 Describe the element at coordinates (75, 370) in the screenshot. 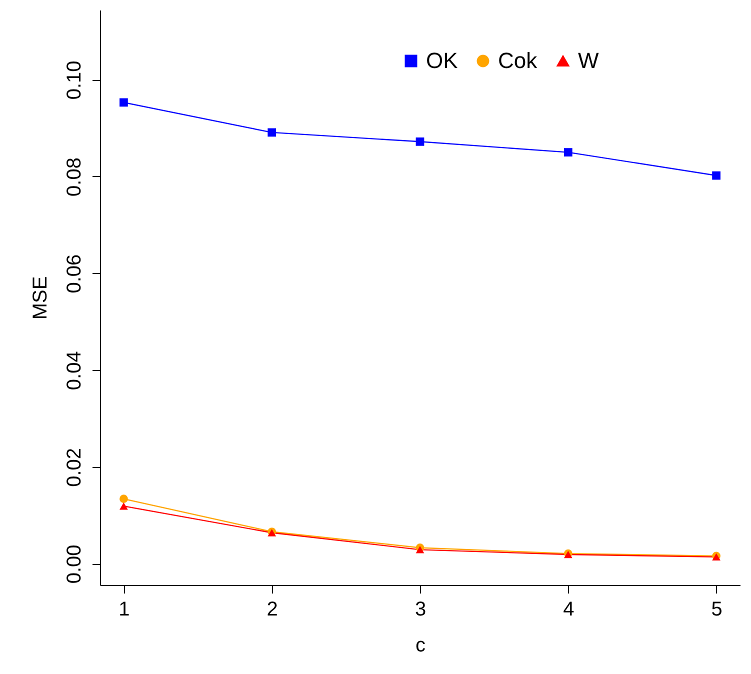

I see `y-tick-label: 0.04` at that location.